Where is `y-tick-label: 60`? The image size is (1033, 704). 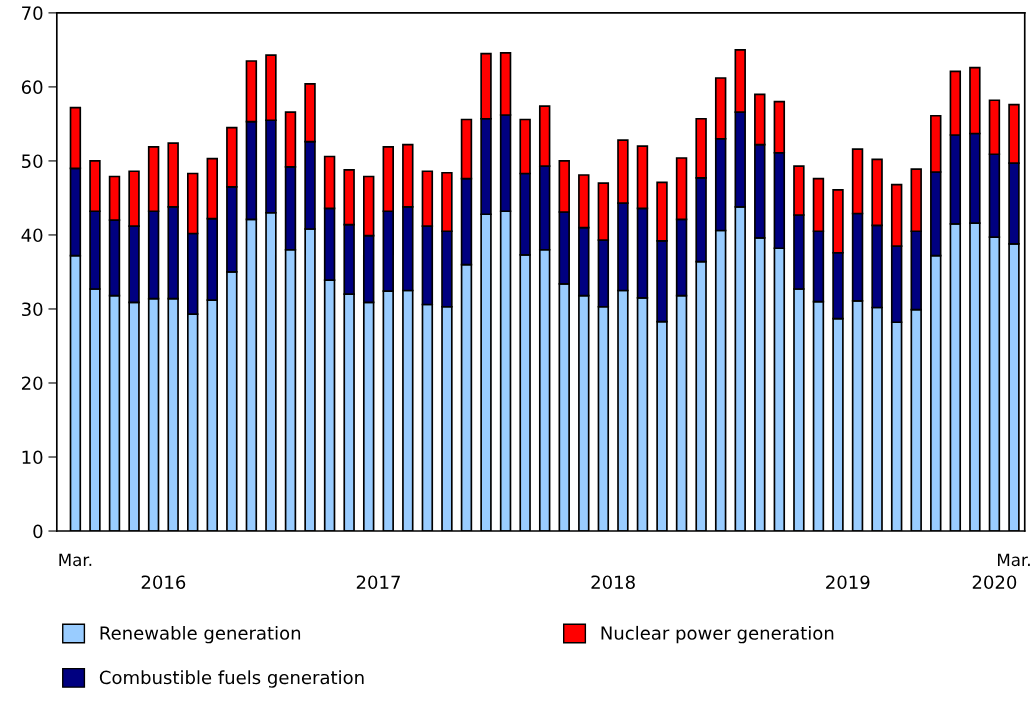
y-tick-label: 60 is located at coordinates (32, 87).